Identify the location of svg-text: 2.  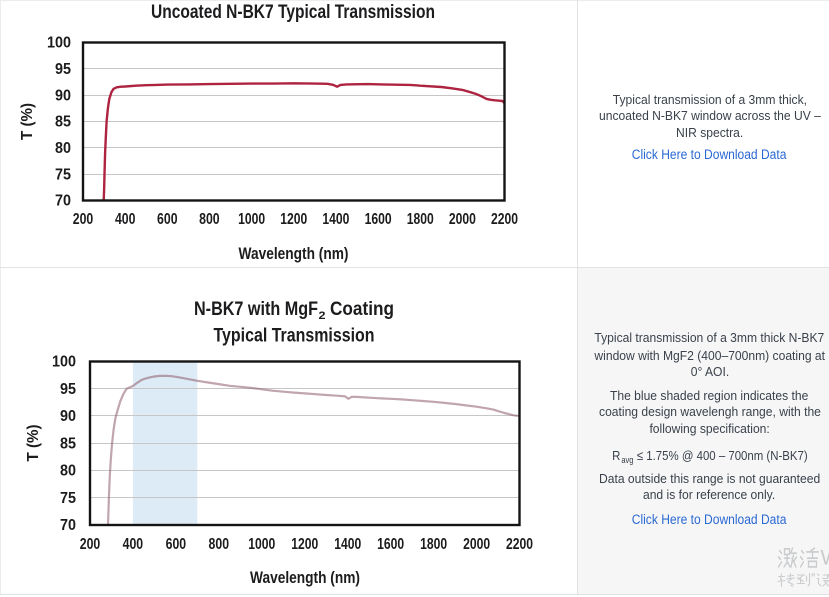
(322, 316).